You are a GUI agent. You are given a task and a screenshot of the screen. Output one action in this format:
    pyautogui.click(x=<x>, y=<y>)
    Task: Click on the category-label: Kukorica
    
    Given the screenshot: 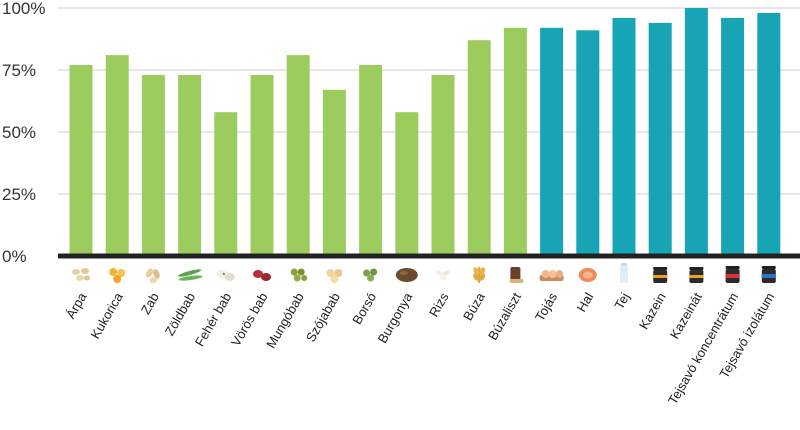 What is the action you would take?
    pyautogui.click(x=107, y=315)
    